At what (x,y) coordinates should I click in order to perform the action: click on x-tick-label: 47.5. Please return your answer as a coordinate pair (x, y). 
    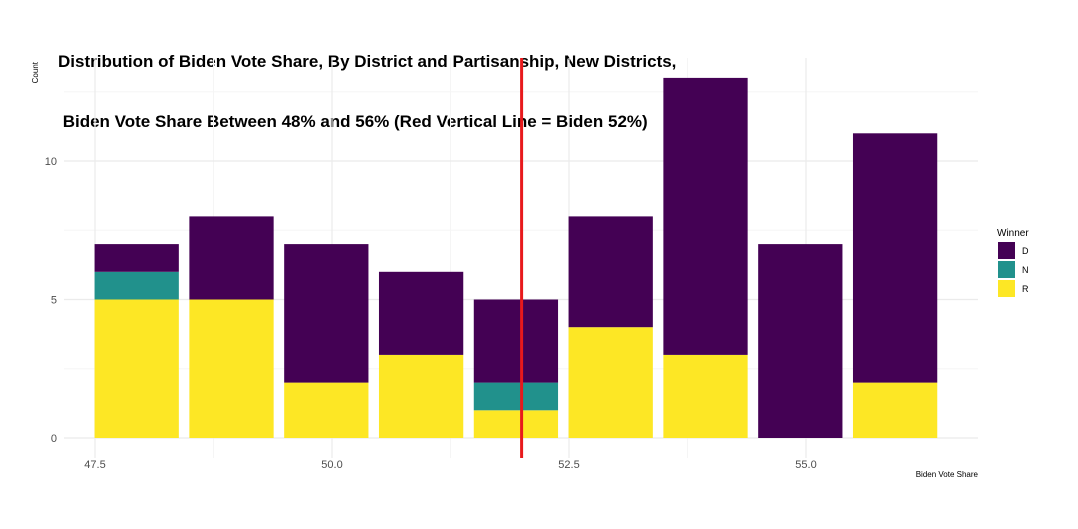
    Looking at the image, I should click on (94, 465).